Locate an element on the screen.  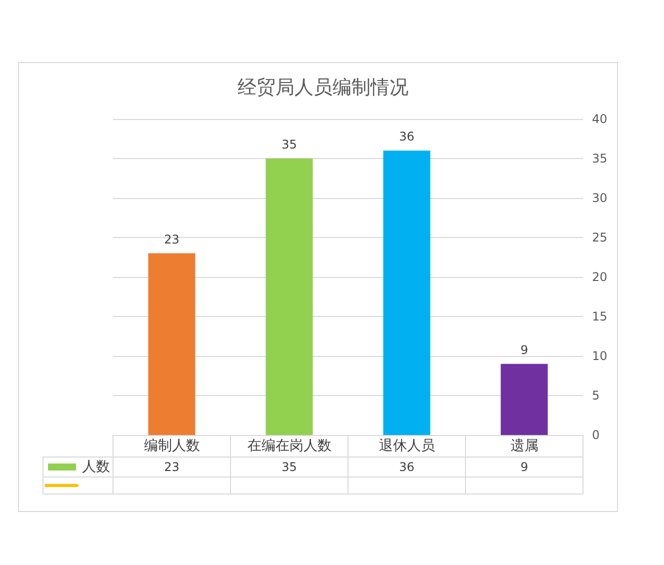
y-tick-label: 40 is located at coordinates (600, 119).